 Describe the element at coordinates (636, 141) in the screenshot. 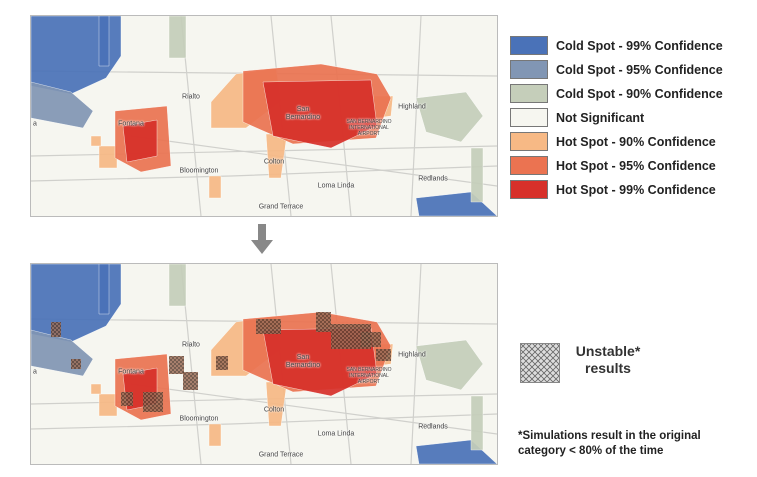

I see `legend-label: Hot Spot - 90% Confidence` at that location.